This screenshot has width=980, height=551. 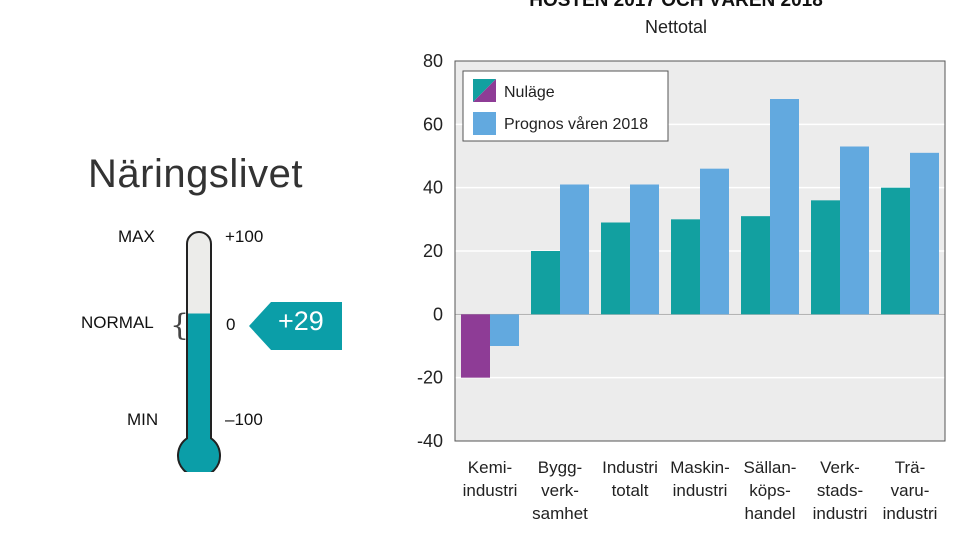 I want to click on max-value: +100, so click(x=244, y=236).